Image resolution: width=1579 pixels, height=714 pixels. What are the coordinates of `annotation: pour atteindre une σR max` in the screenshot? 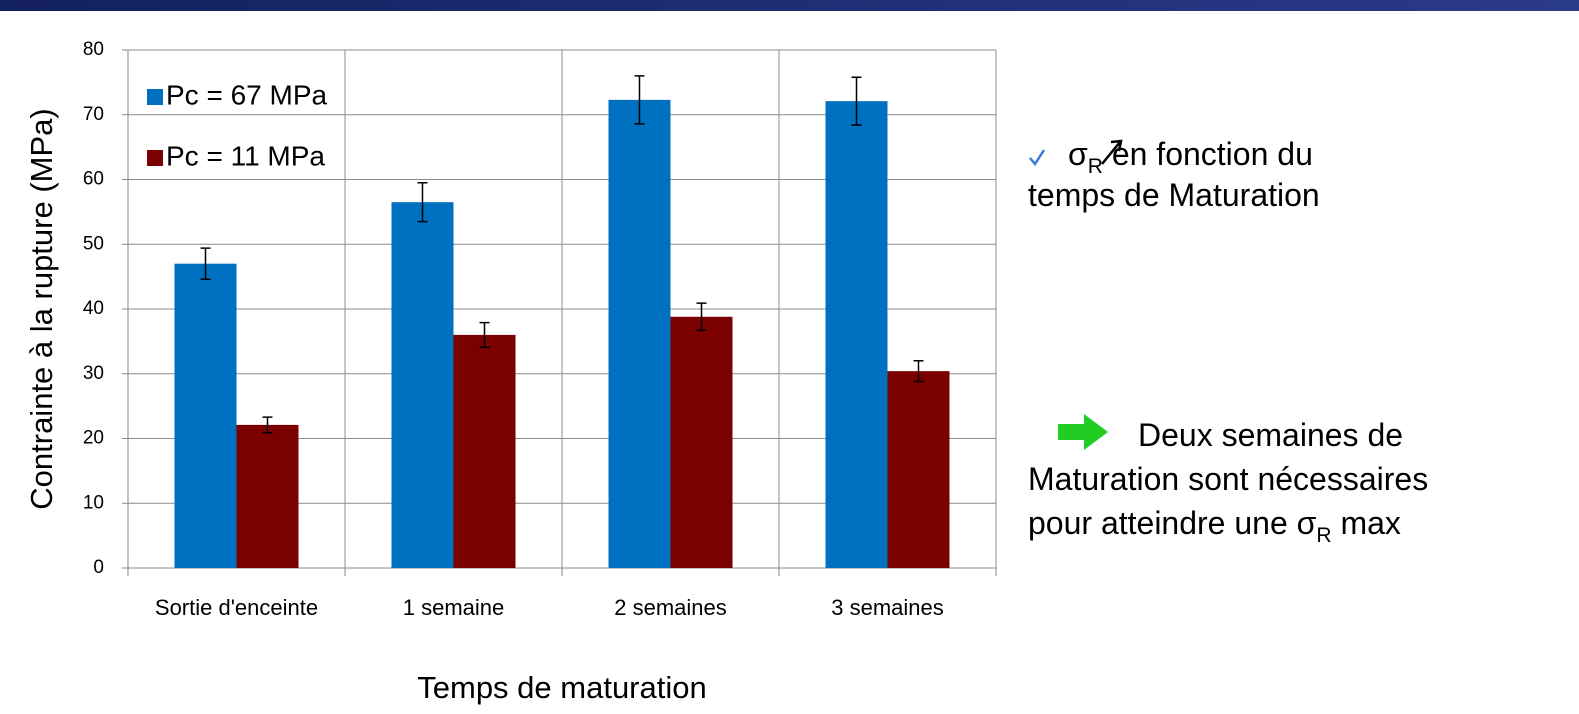 It's located at (1214, 526).